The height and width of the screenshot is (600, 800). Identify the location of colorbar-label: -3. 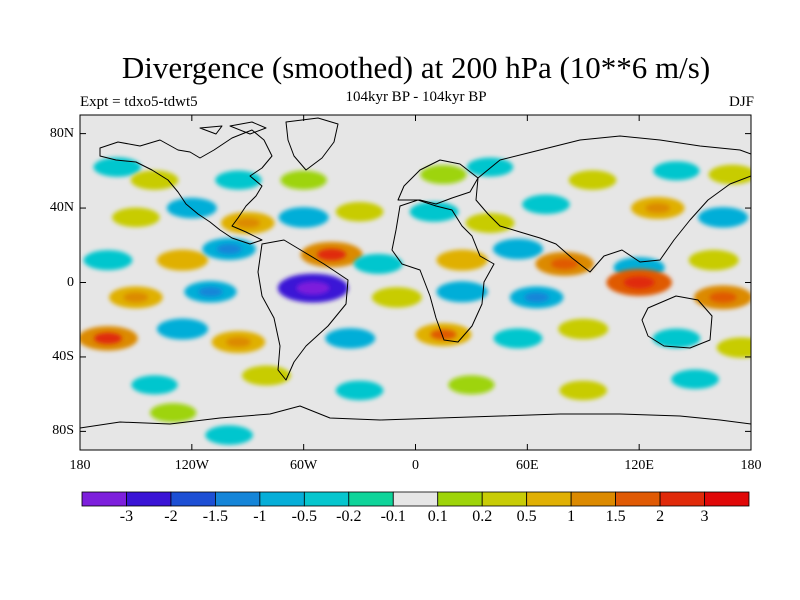
(126, 516).